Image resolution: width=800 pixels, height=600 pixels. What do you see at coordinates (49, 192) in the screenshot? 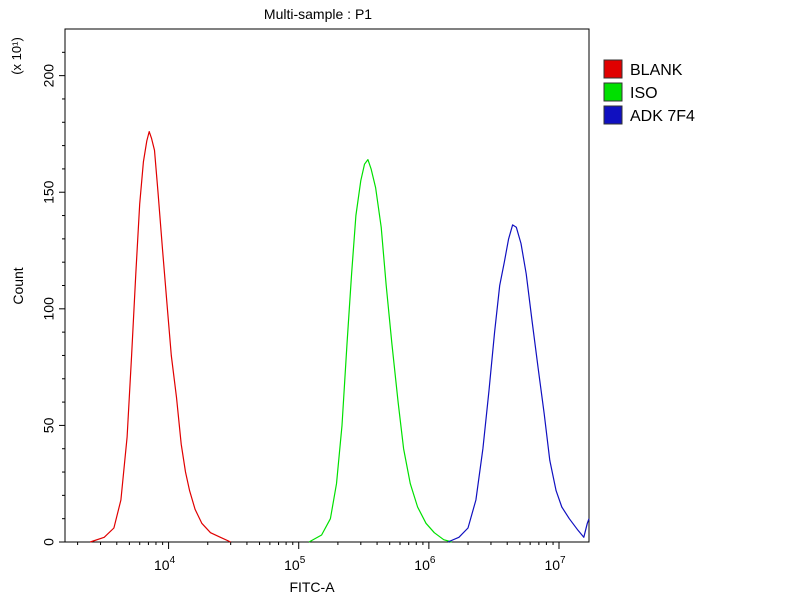
I see `y-tick-label: 150` at bounding box center [49, 192].